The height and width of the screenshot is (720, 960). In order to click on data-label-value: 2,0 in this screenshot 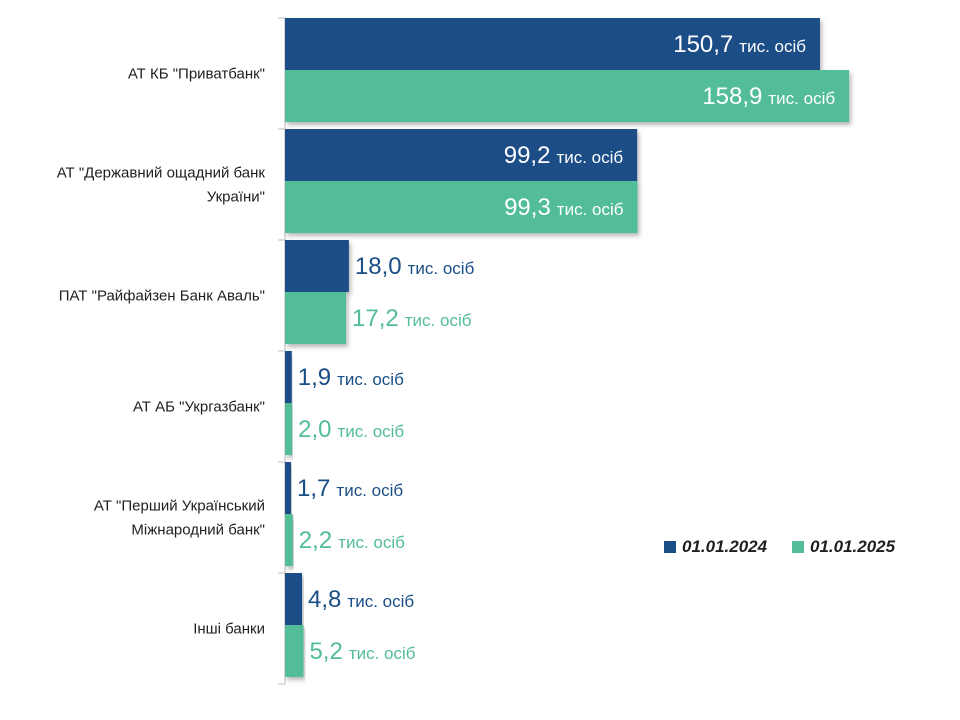, I will do `click(314, 429)`.